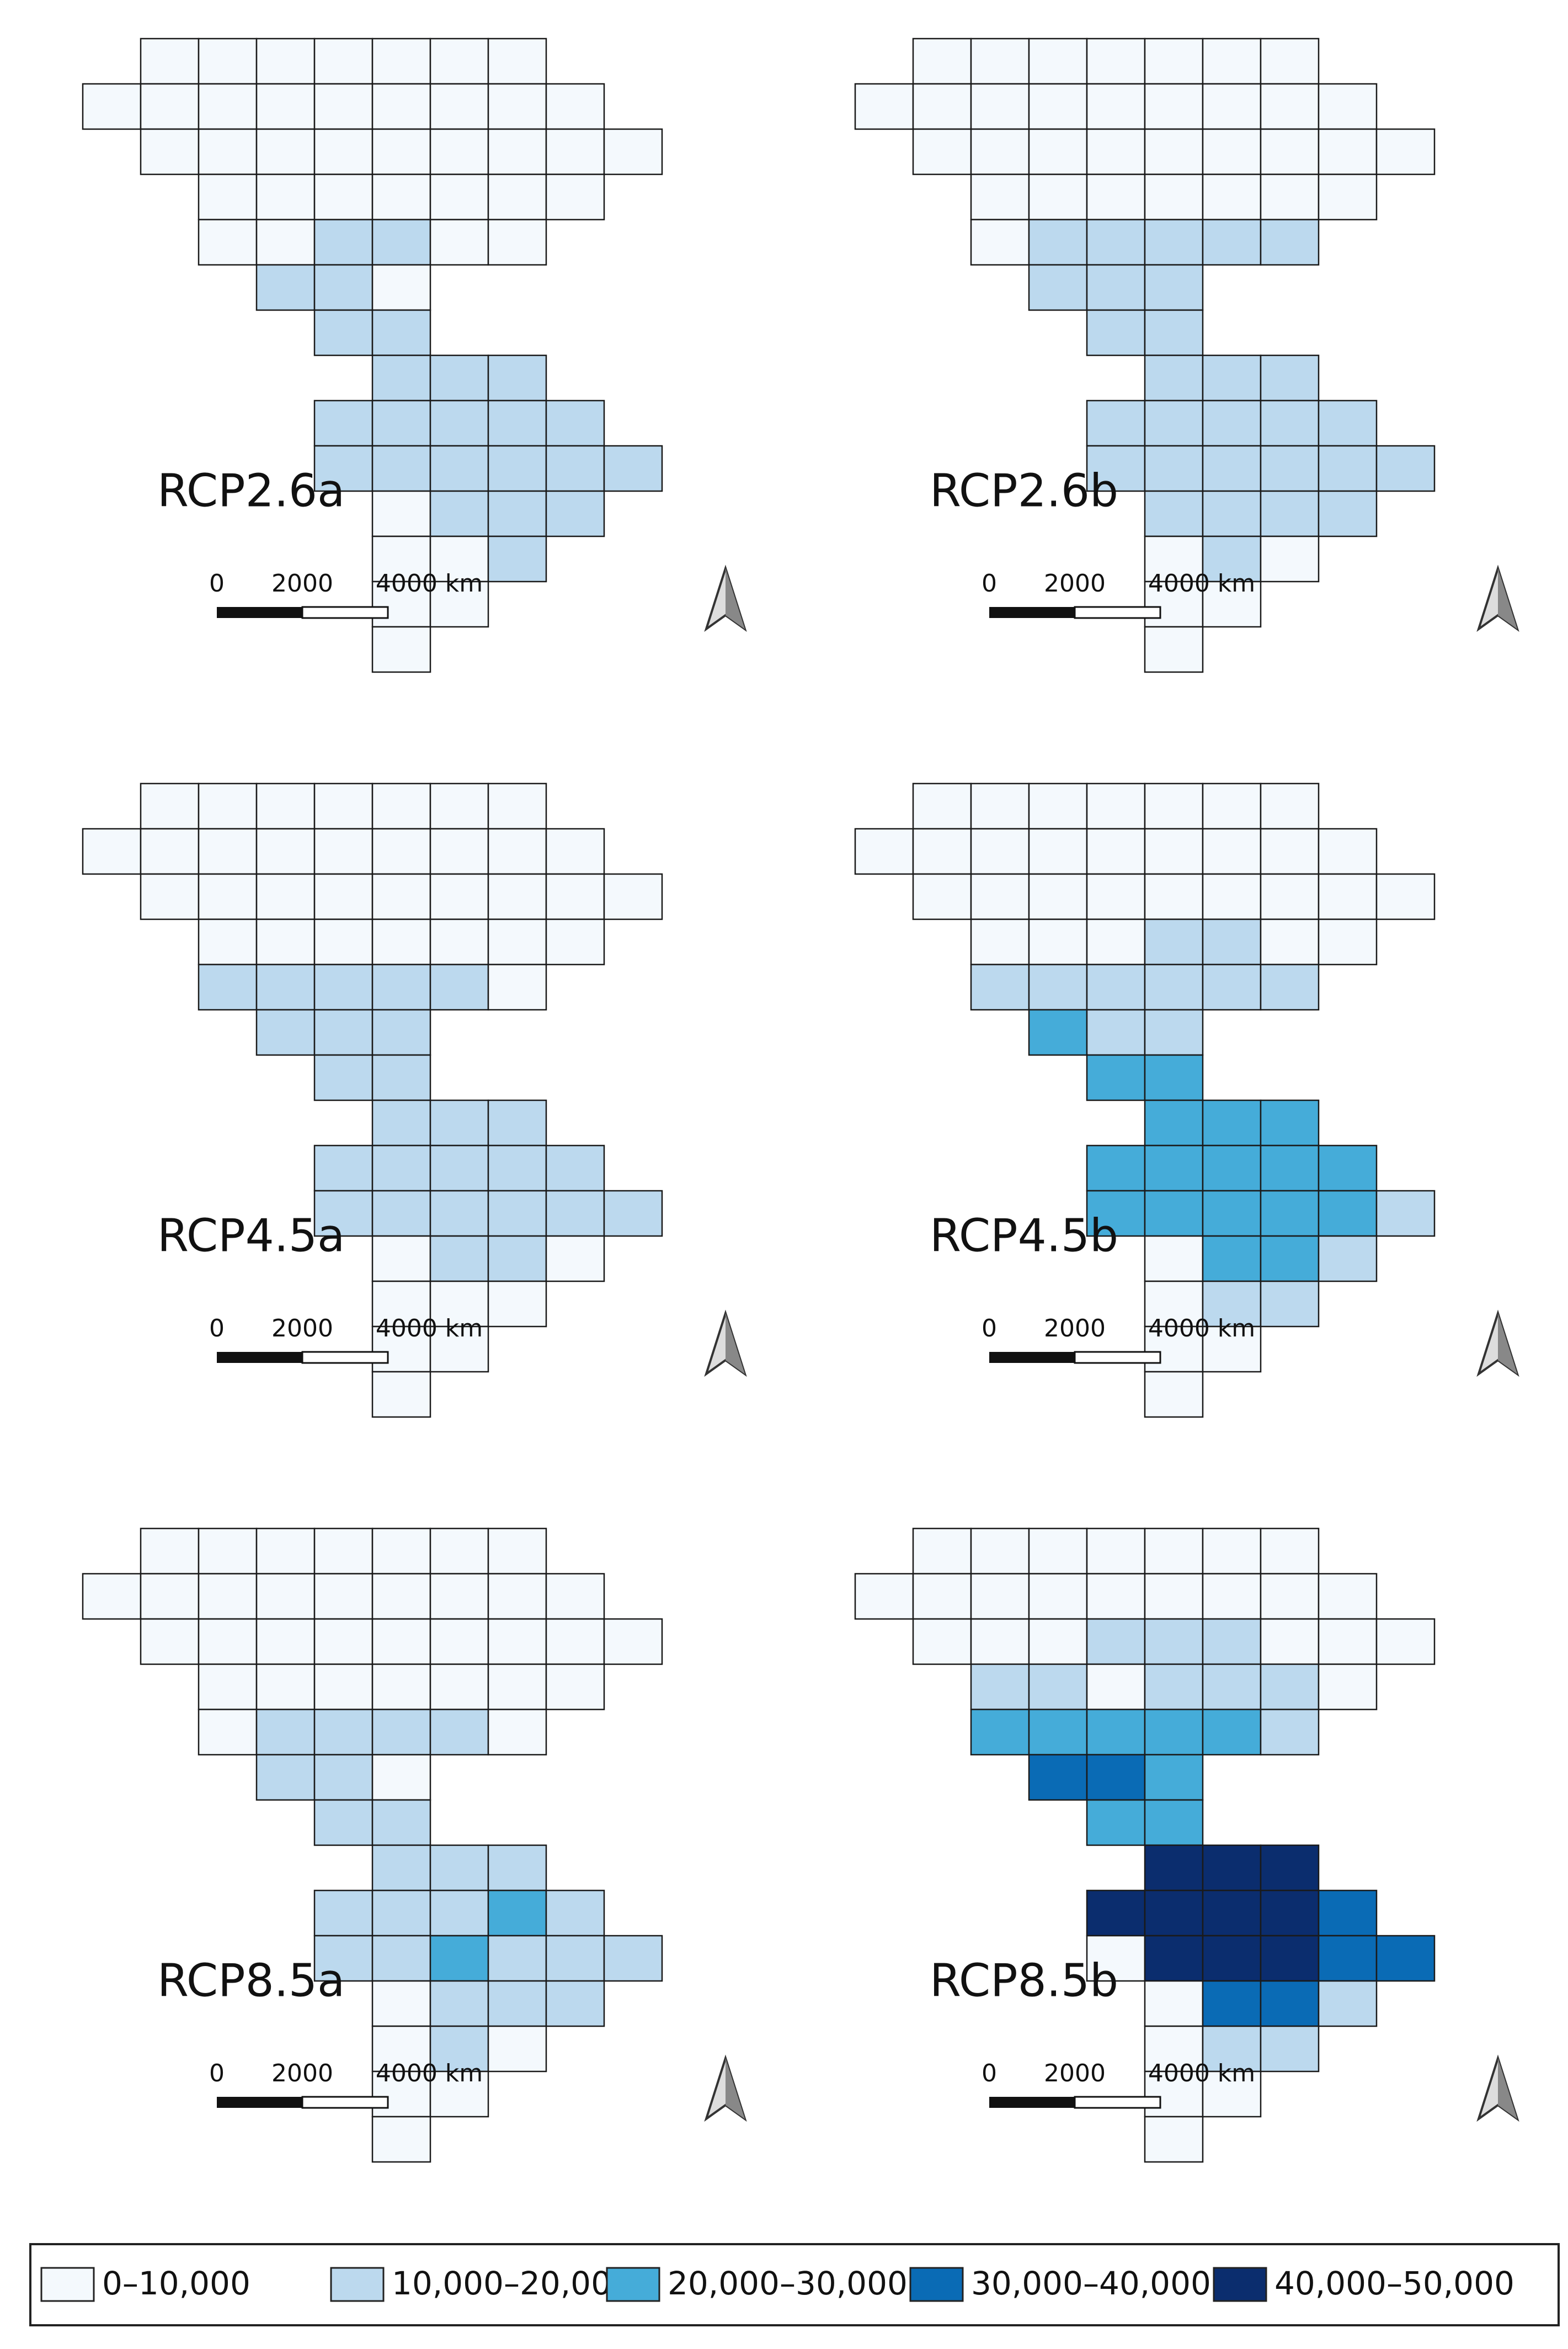 This screenshot has height=2349, width=1568. I want to click on legend-label: 10,000–20,000, so click(512, 2284).